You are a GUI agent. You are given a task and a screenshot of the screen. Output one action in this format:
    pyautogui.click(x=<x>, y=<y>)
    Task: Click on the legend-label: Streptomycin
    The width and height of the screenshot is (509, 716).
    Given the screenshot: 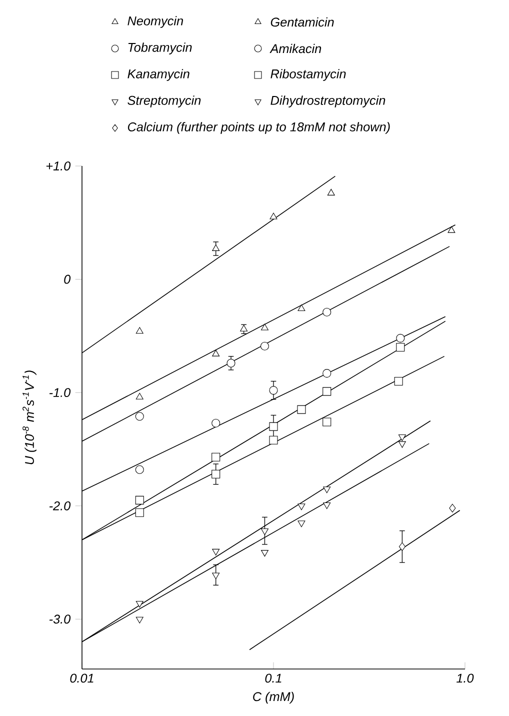 What is the action you would take?
    pyautogui.click(x=164, y=102)
    